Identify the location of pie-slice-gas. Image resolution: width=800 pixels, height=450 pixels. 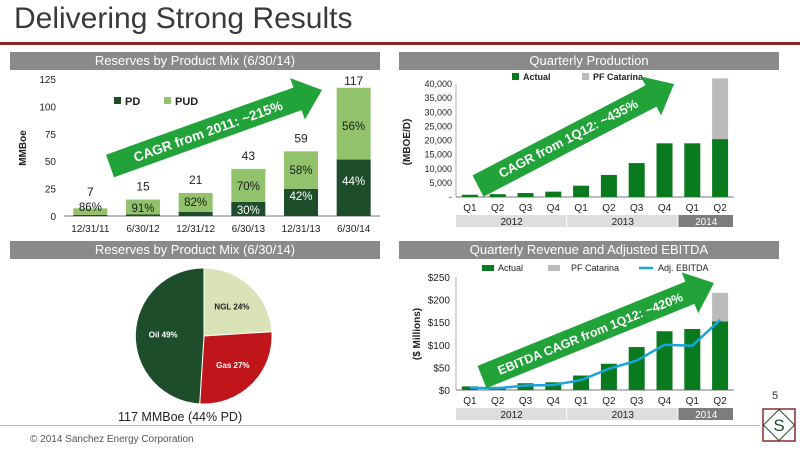
(236, 368).